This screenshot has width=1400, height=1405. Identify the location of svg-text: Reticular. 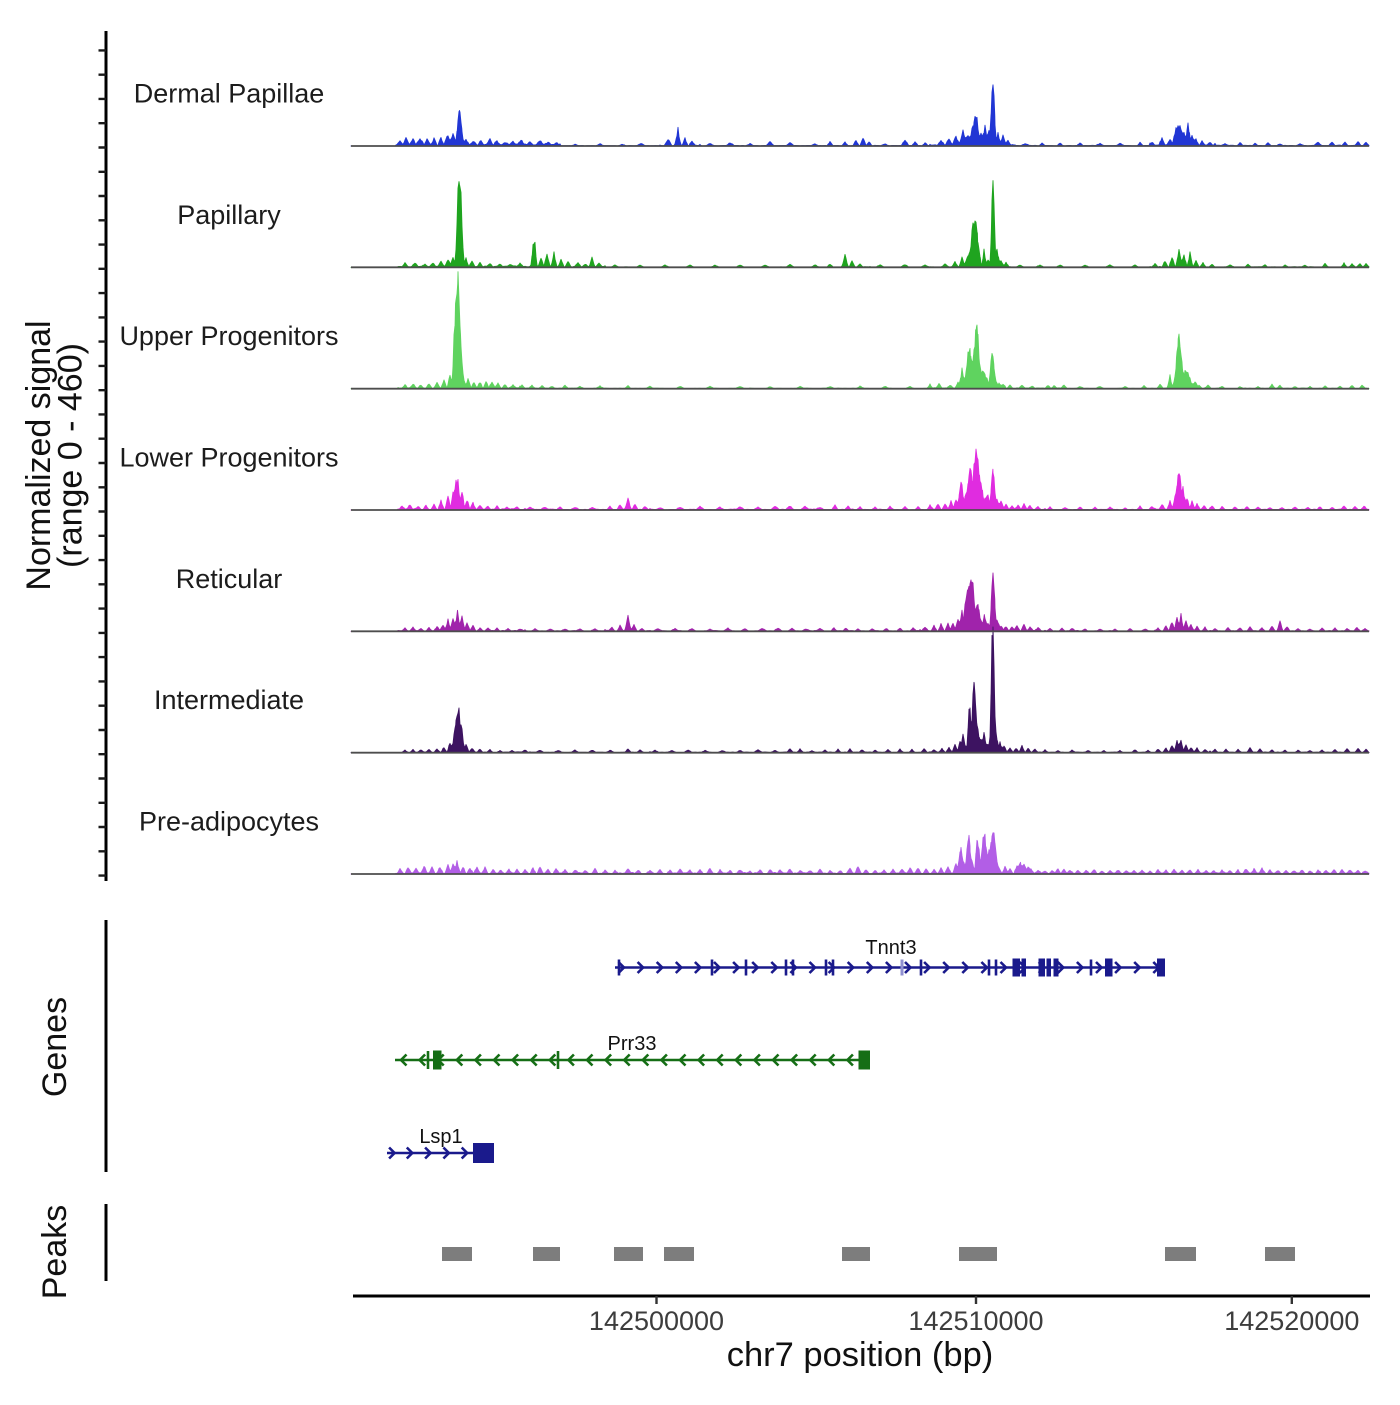
(229, 579).